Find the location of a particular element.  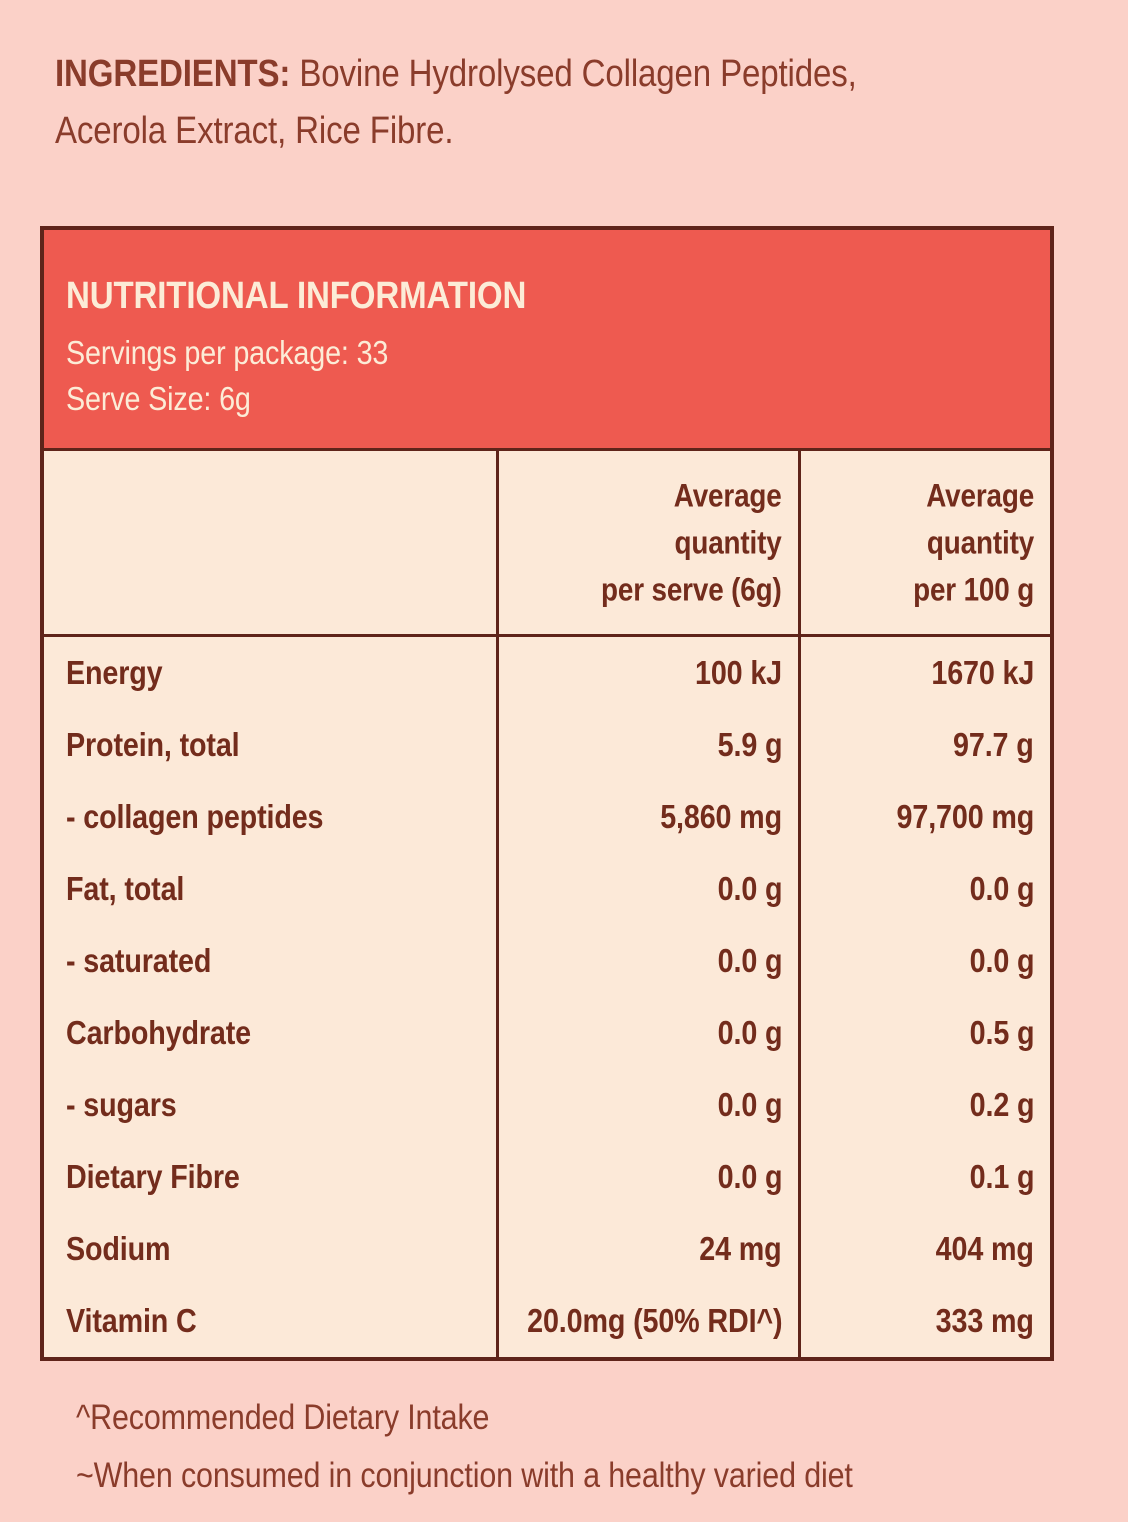

table-row-label-cell: Energy is located at coordinates (270, 673).